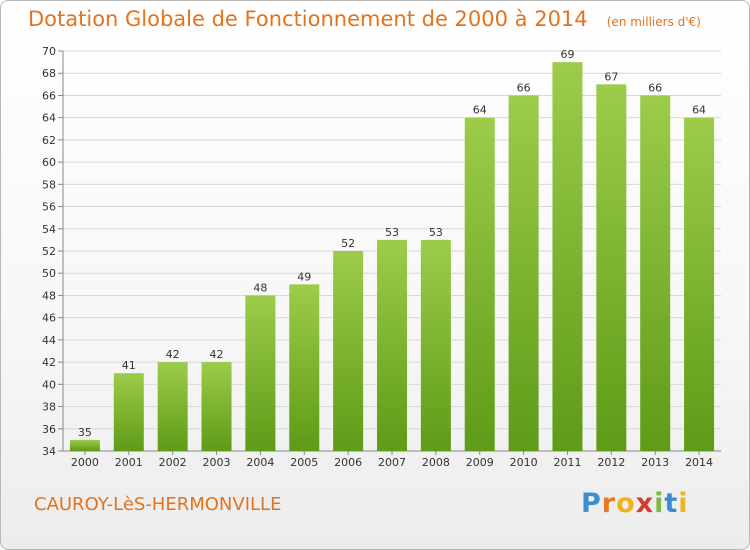  Describe the element at coordinates (49, 95) in the screenshot. I see `y-tick-label: 66` at that location.